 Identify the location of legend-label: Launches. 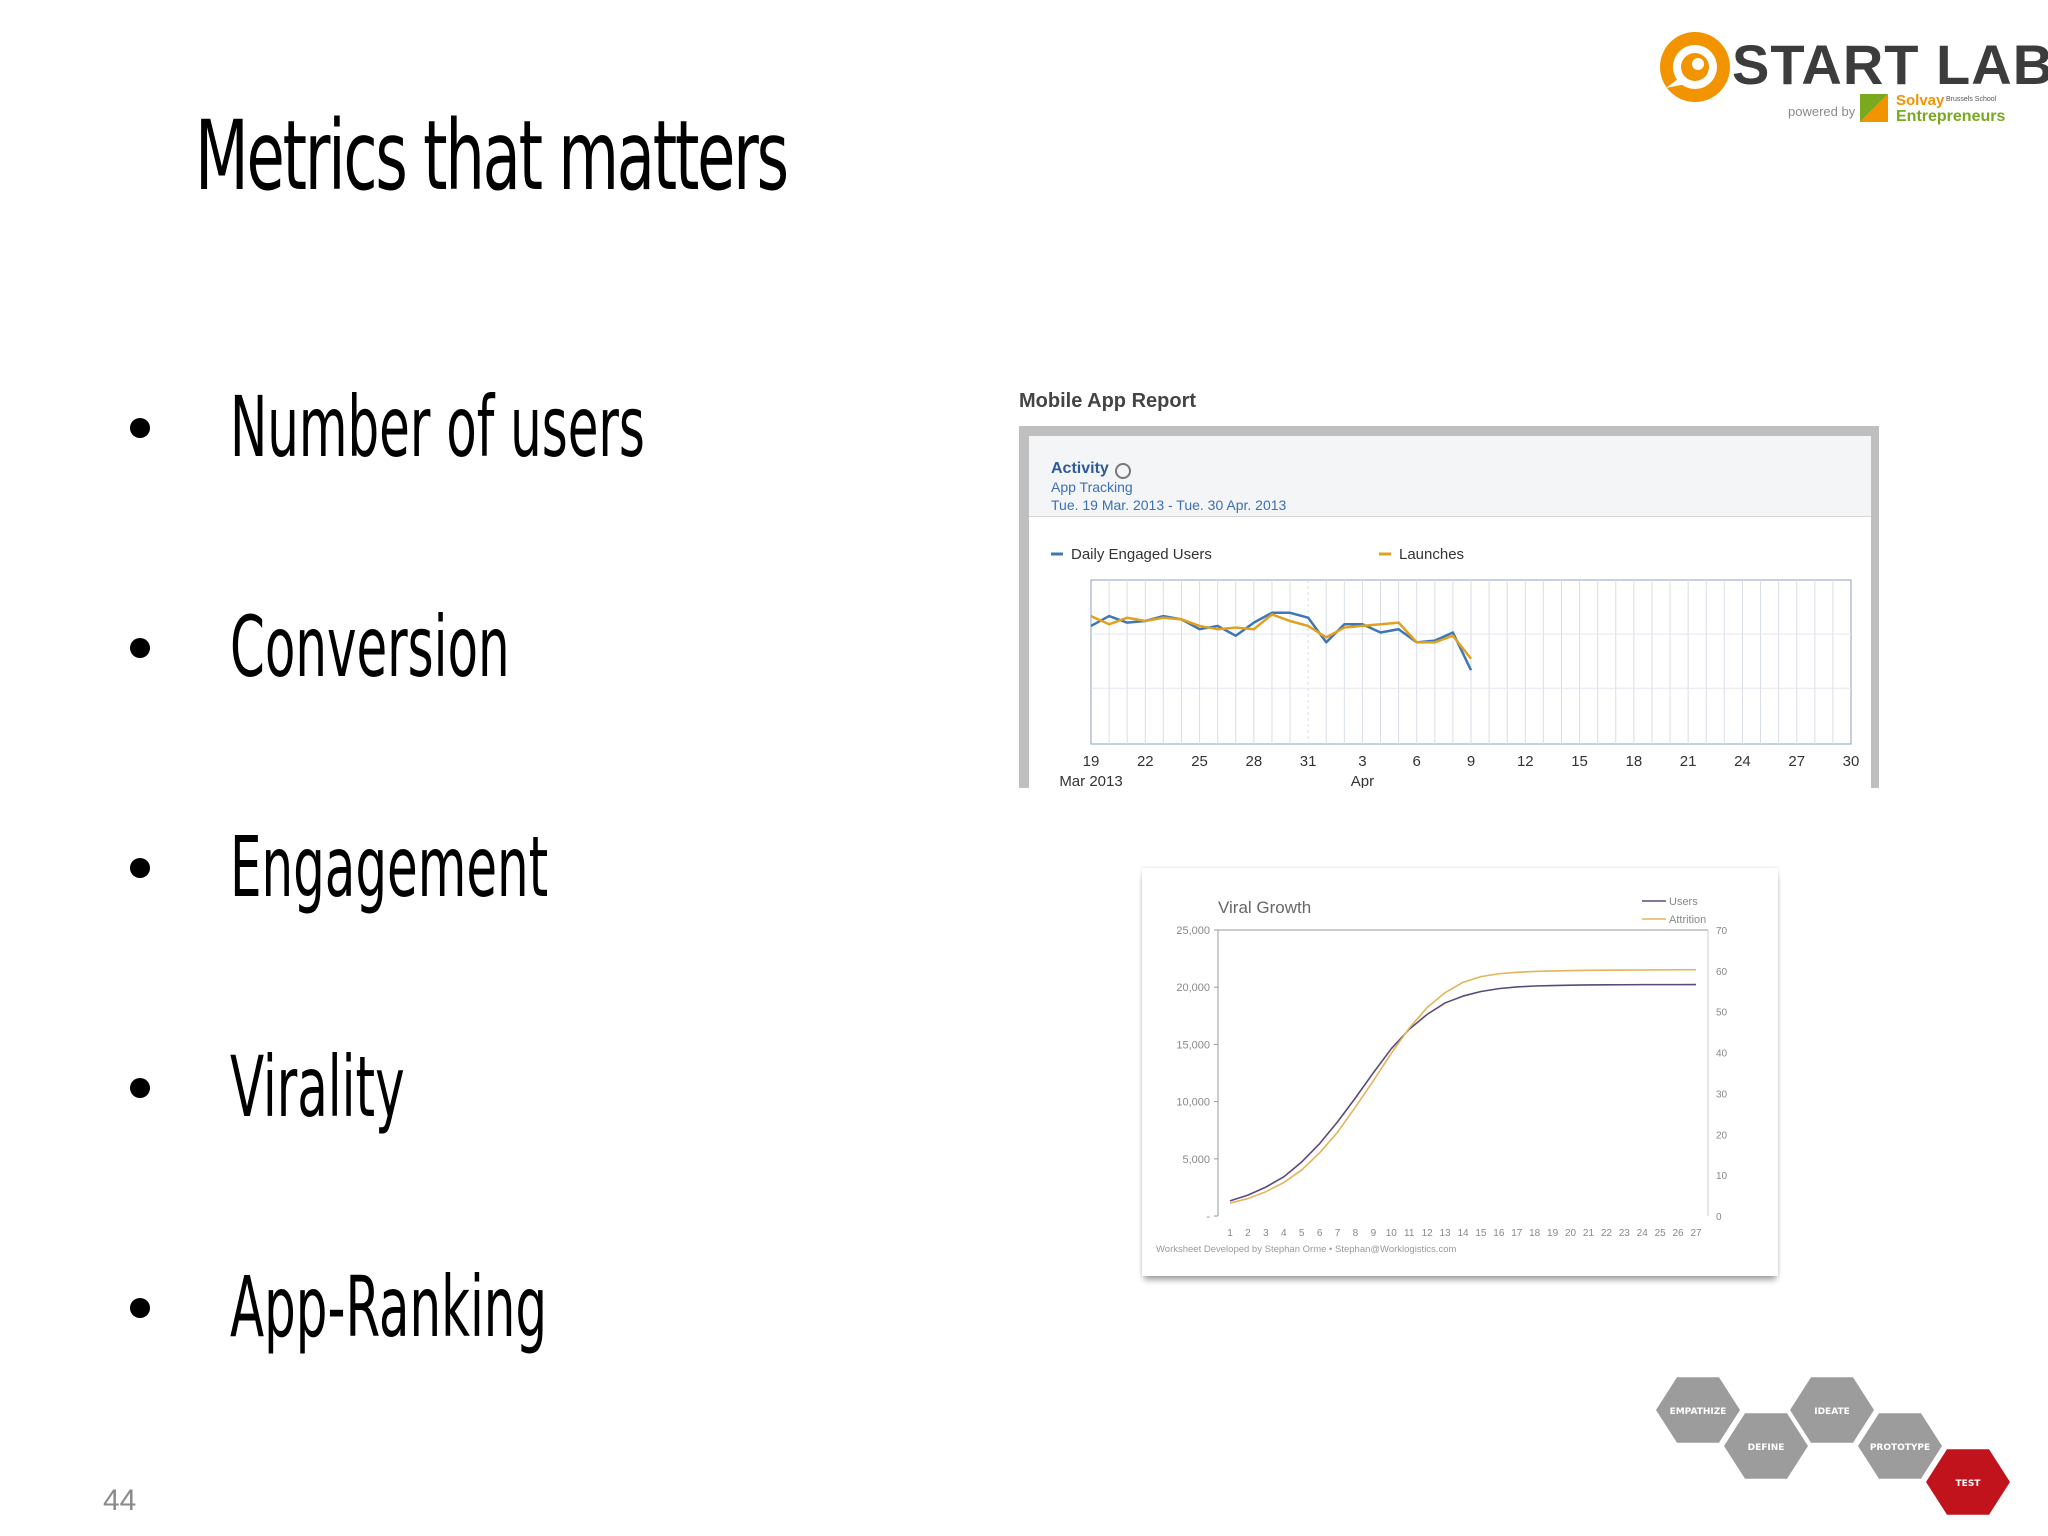
(1431, 554).